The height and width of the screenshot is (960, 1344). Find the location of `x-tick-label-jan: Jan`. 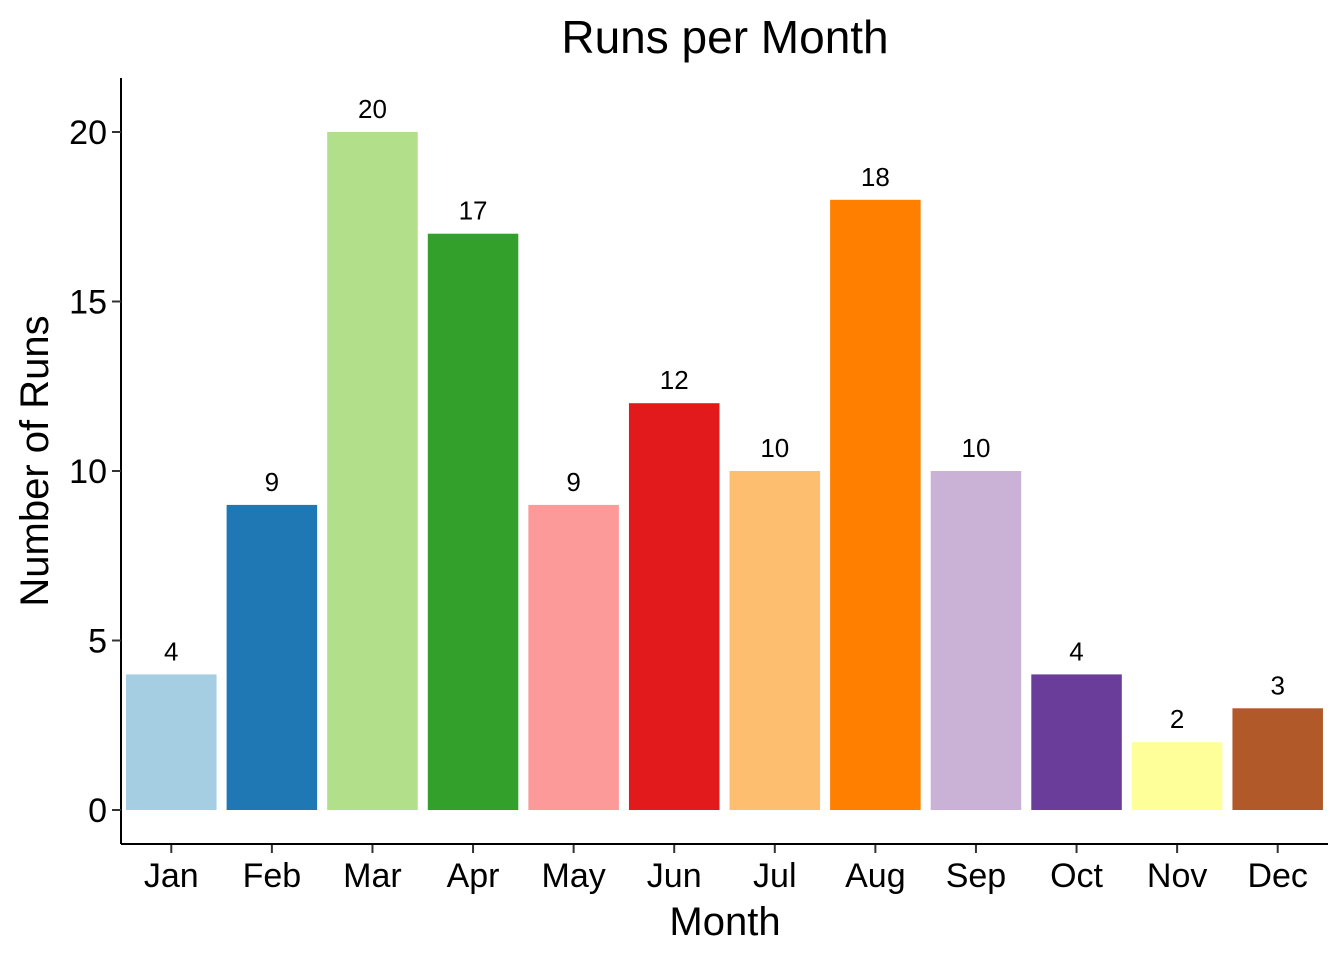

x-tick-label-jan: Jan is located at coordinates (171, 876).